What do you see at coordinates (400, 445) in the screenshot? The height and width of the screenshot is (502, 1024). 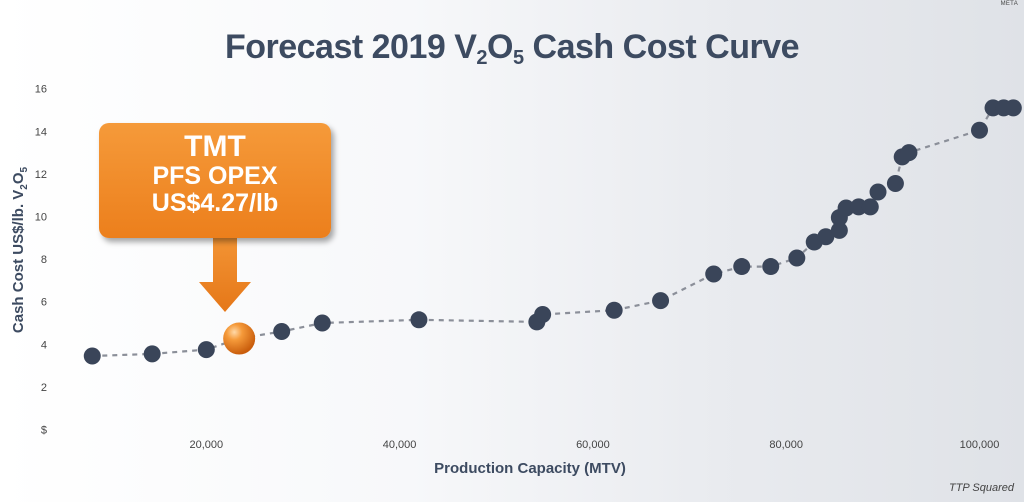 I see `x-tick-label: 40,000` at bounding box center [400, 445].